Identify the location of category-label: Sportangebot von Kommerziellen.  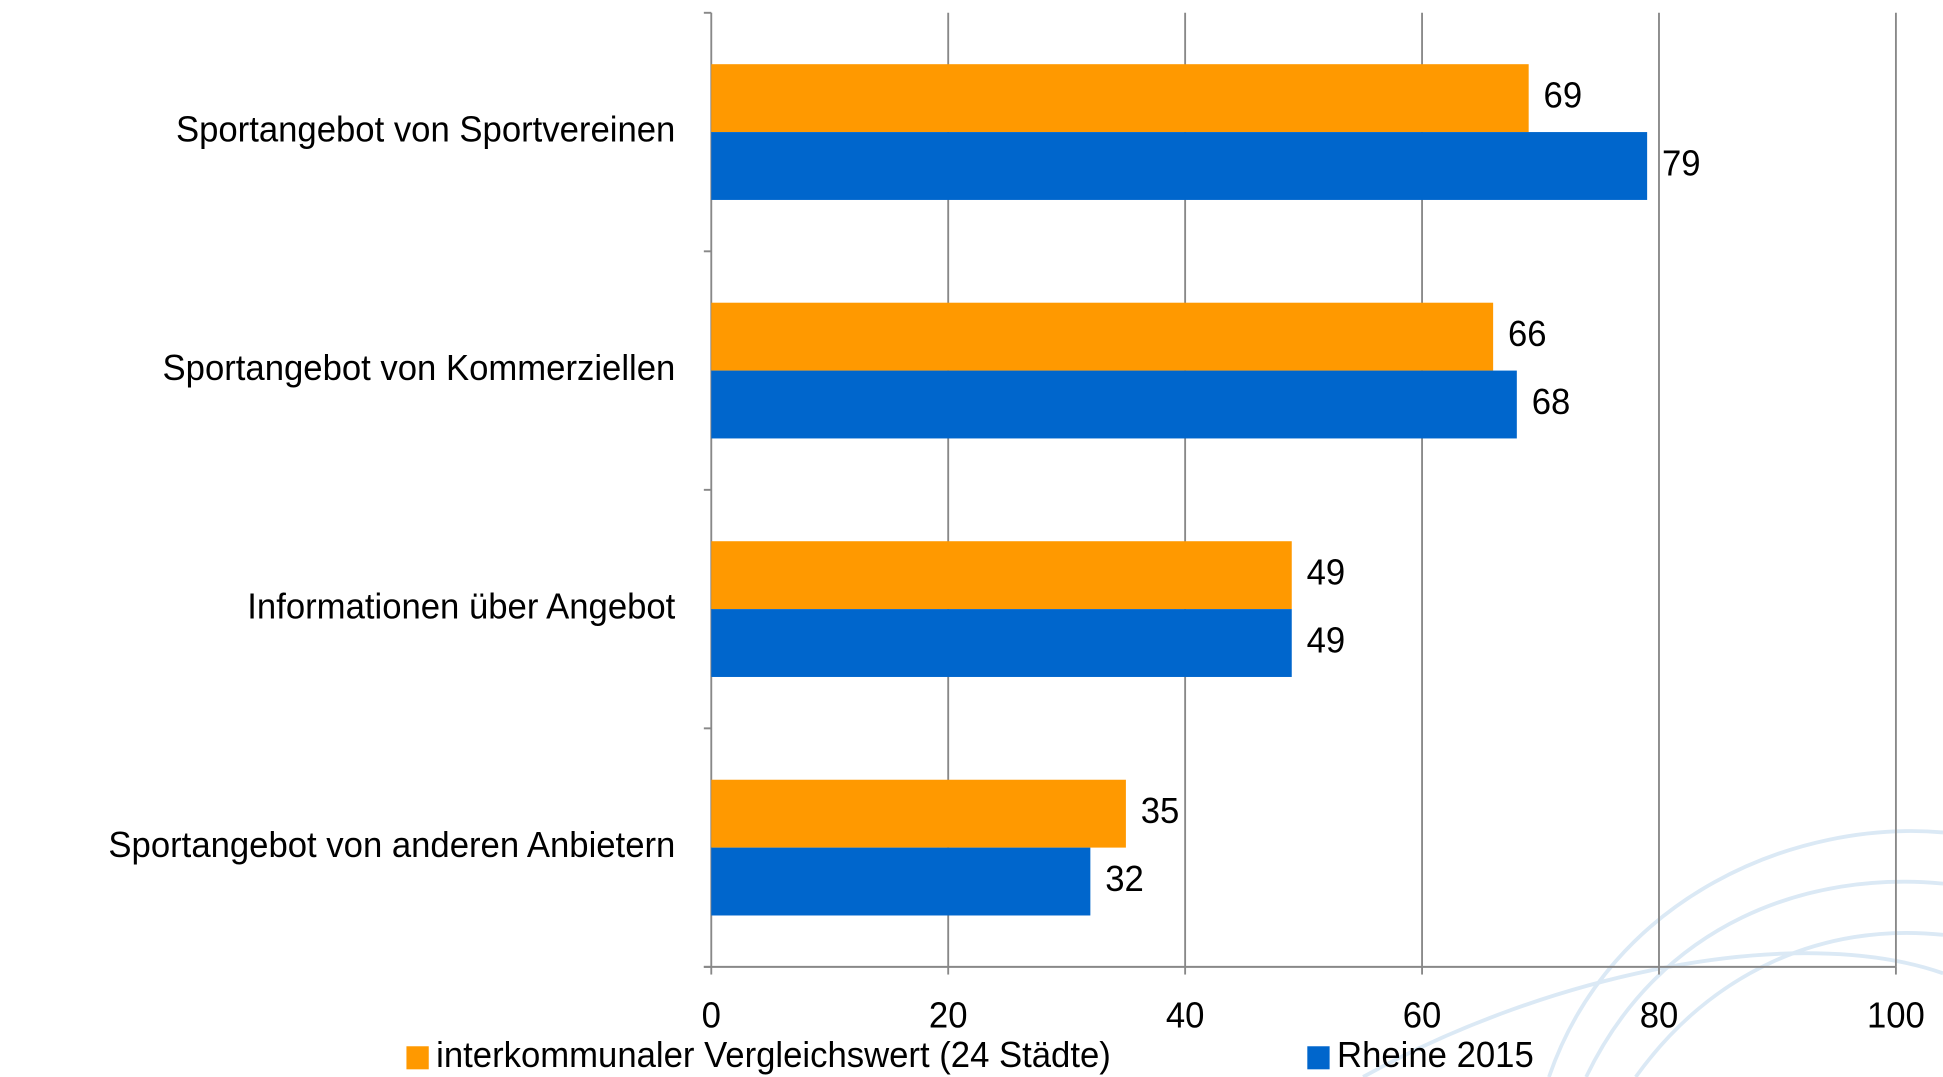
(419, 369).